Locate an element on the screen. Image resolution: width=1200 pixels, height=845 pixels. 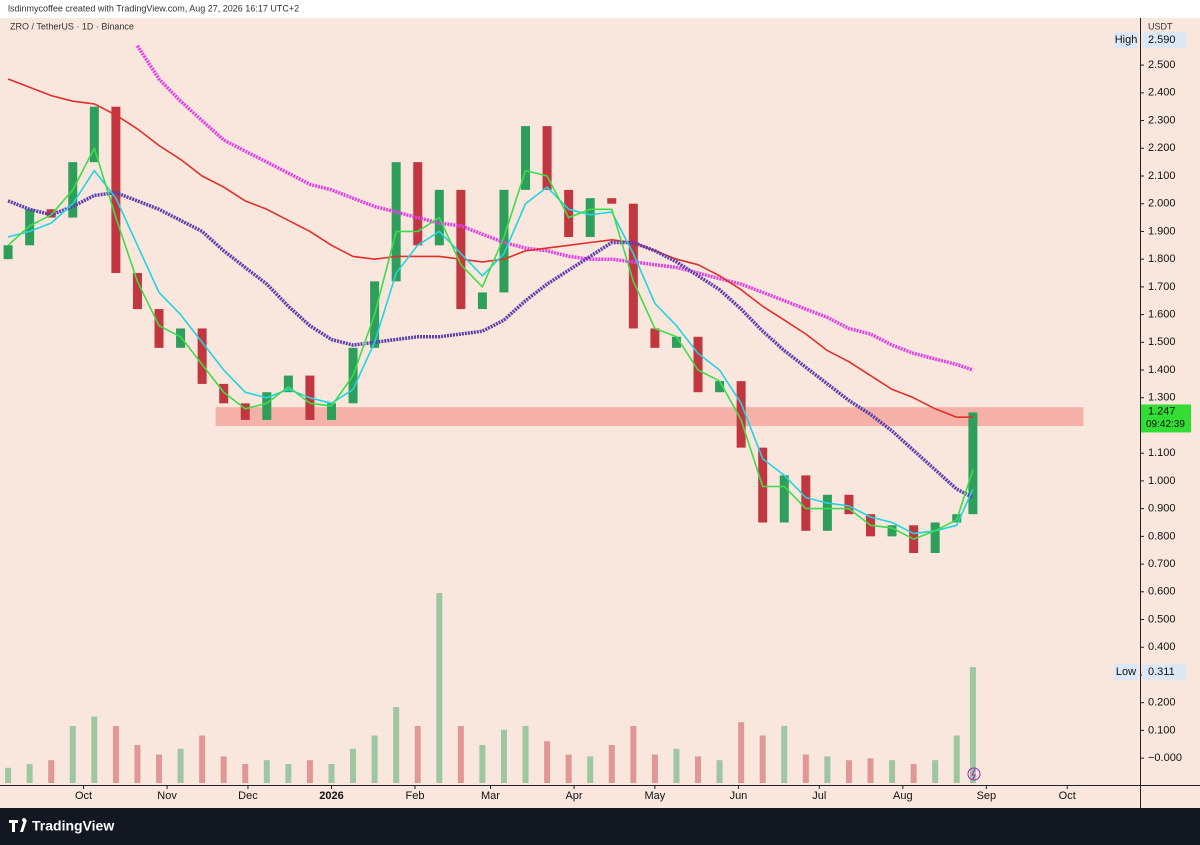
x-tick-label: Mar is located at coordinates (490, 796).